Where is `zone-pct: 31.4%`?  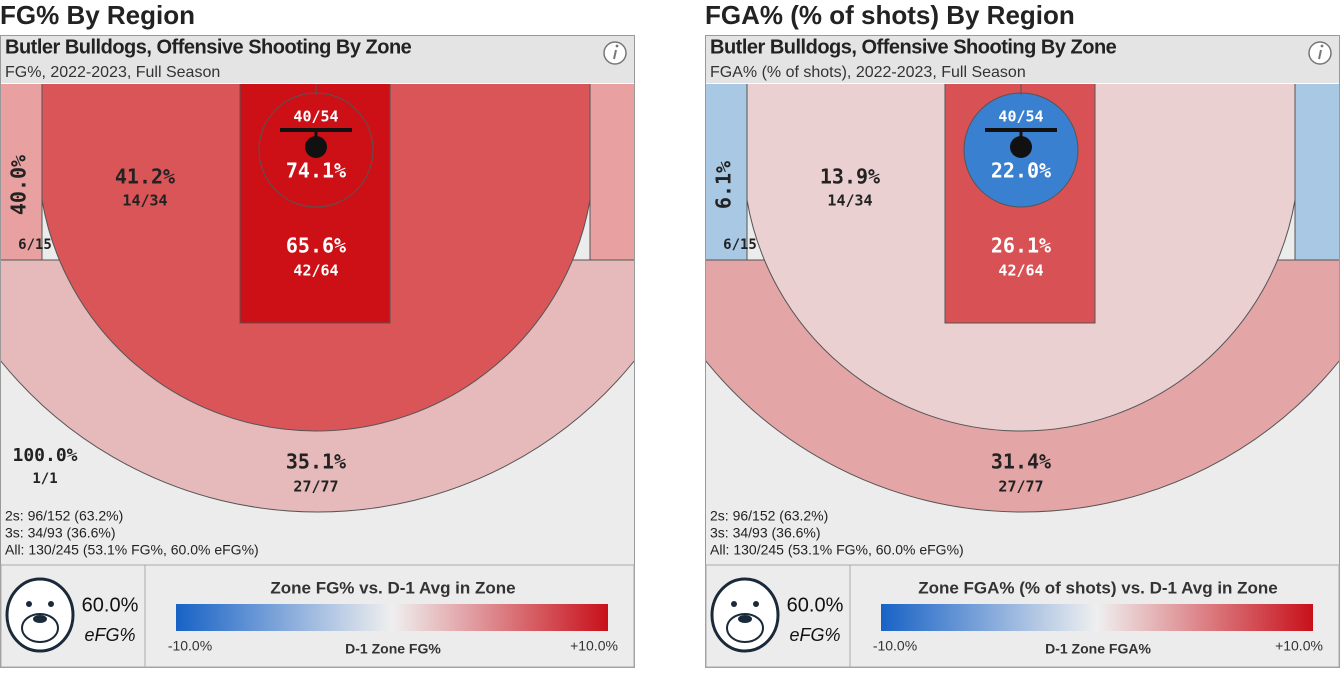 zone-pct: 31.4% is located at coordinates (1021, 462).